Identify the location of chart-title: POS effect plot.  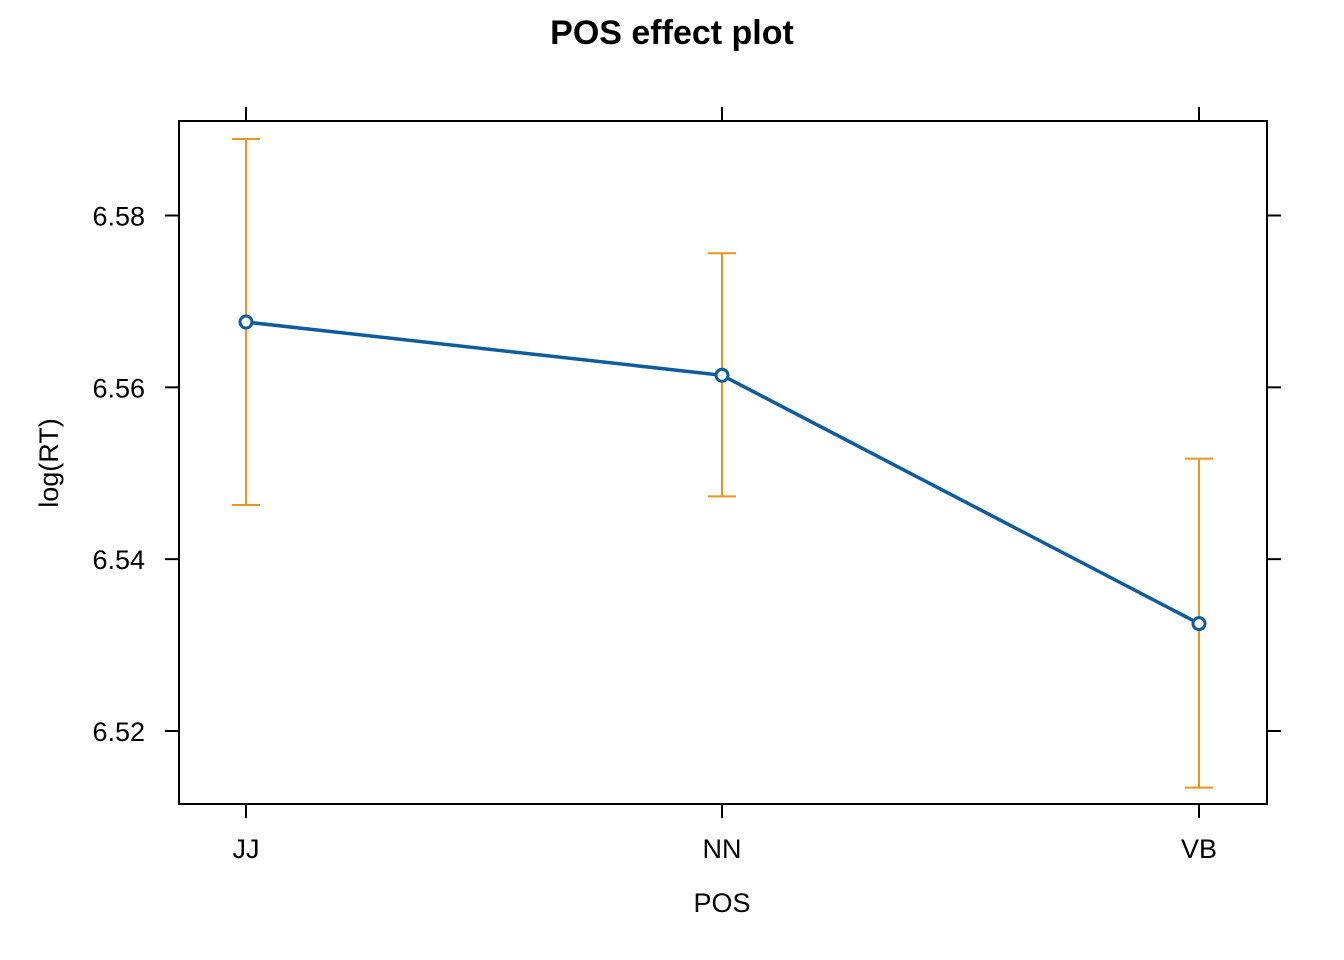
(672, 33).